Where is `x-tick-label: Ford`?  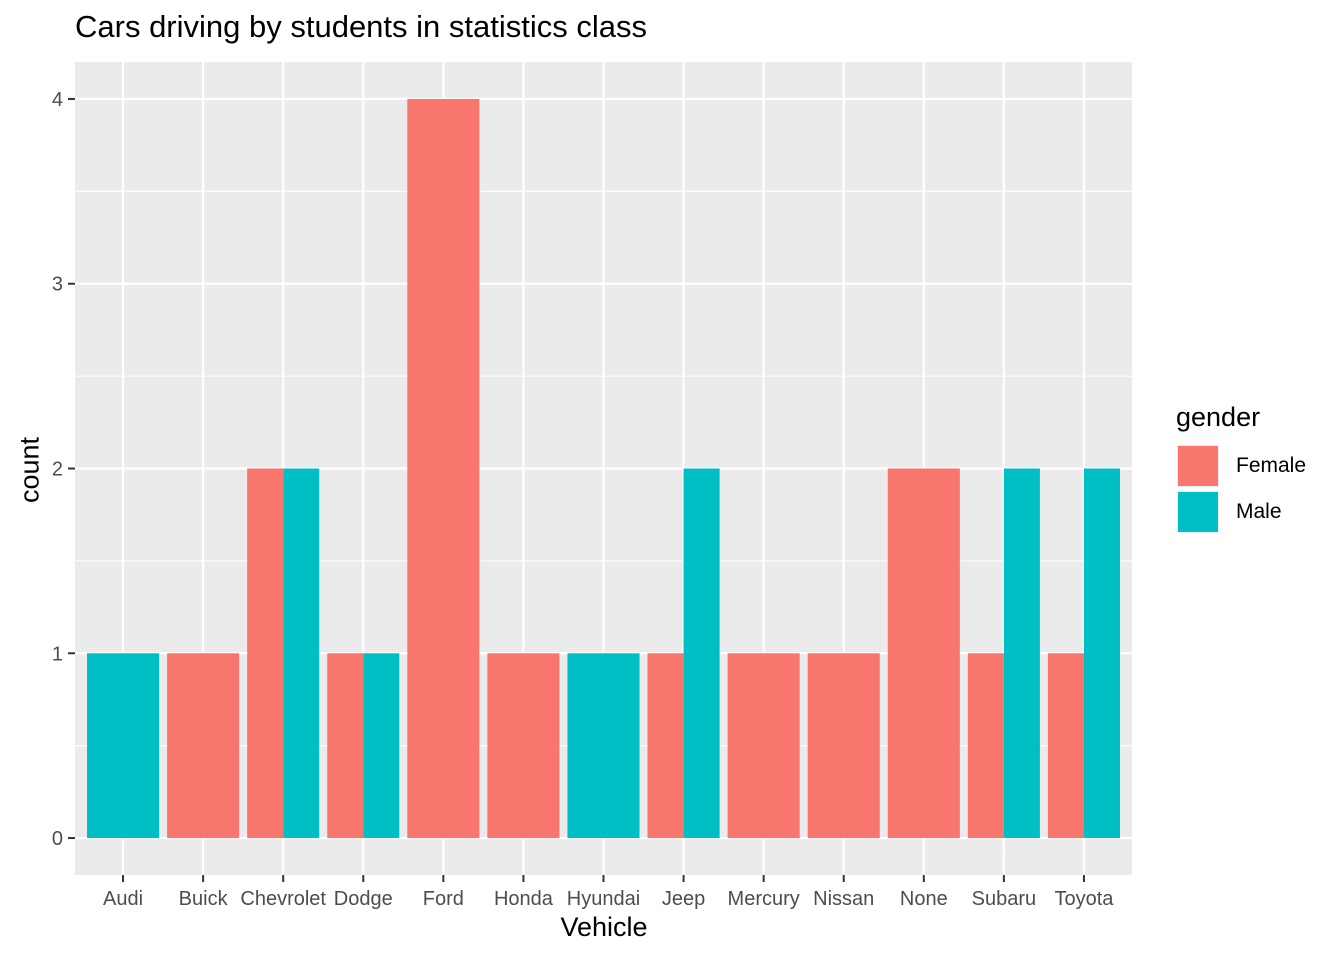
x-tick-label: Ford is located at coordinates (443, 899).